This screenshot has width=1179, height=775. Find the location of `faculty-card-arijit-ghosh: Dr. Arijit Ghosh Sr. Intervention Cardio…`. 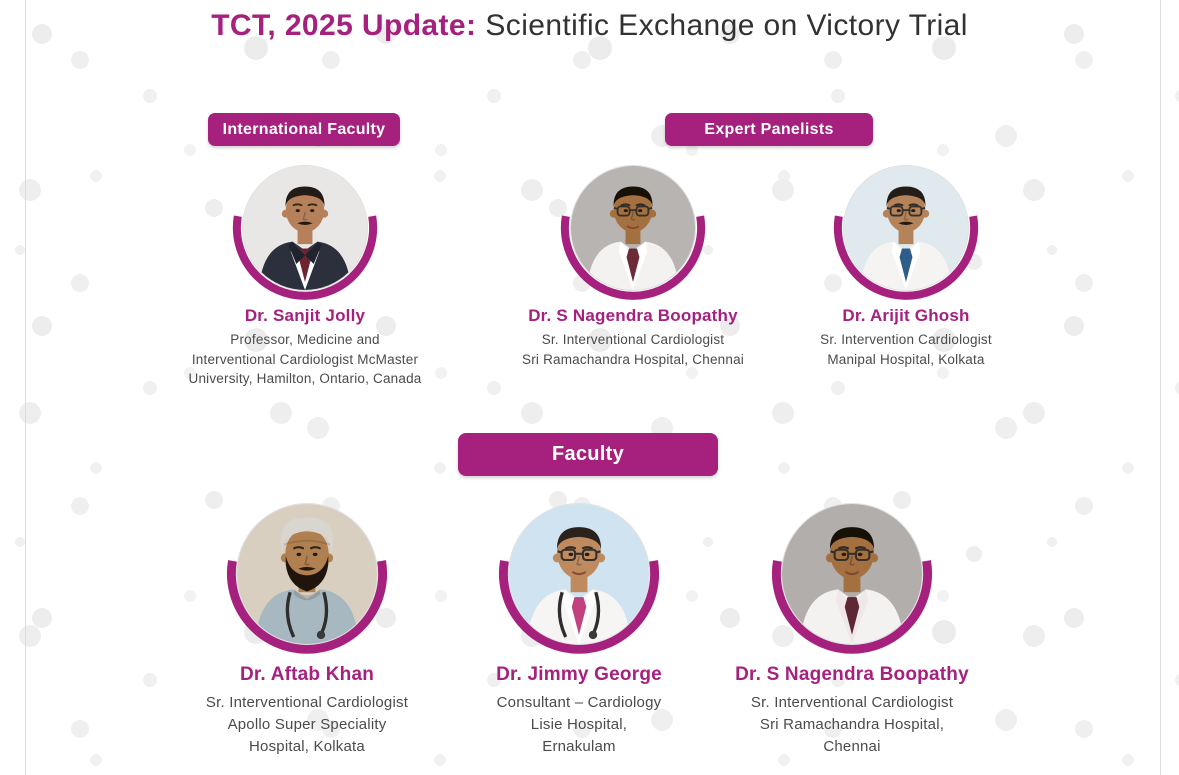

faculty-card-arijit-ghosh: Dr. Arijit Ghosh Sr. Intervention Cardio… is located at coordinates (906, 267).